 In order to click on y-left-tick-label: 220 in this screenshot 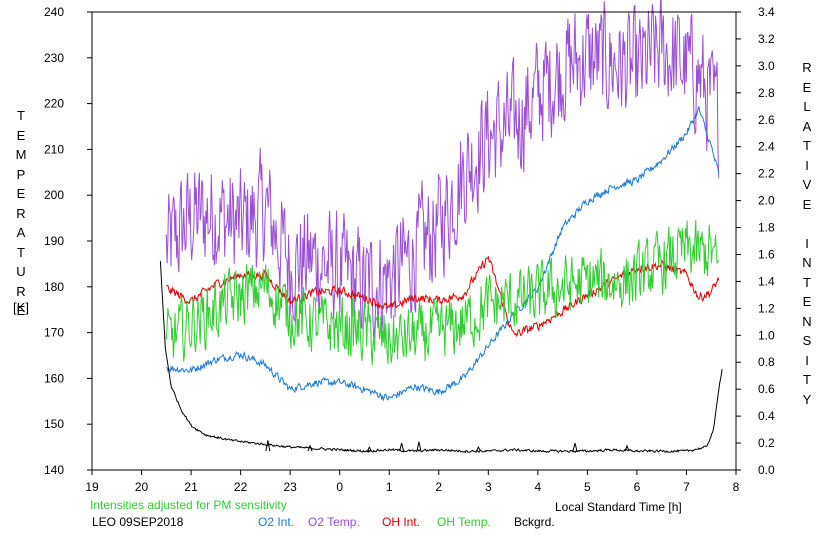, I will do `click(54, 104)`.